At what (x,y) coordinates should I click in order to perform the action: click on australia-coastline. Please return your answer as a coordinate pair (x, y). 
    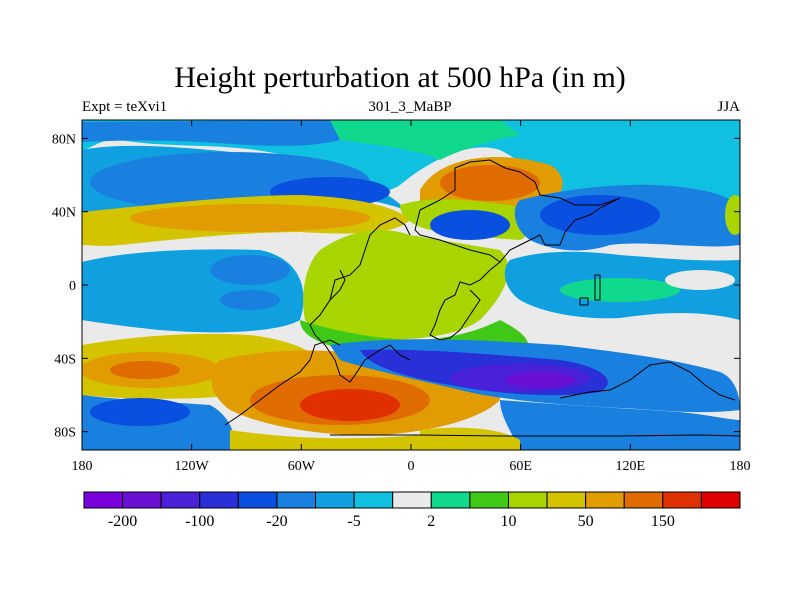
    Looking at the image, I should click on (647, 381).